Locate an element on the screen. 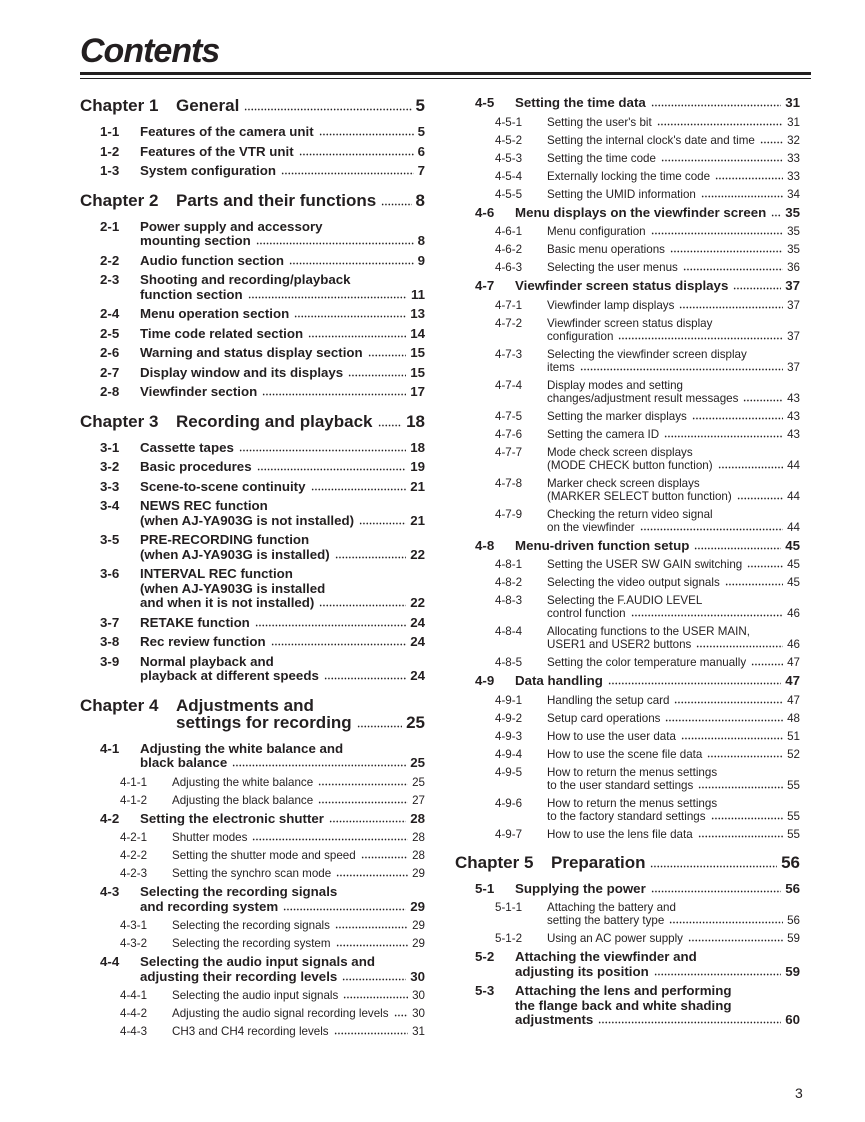 The width and height of the screenshot is (865, 1122). toc-entry-page: 7 is located at coordinates (421, 170).